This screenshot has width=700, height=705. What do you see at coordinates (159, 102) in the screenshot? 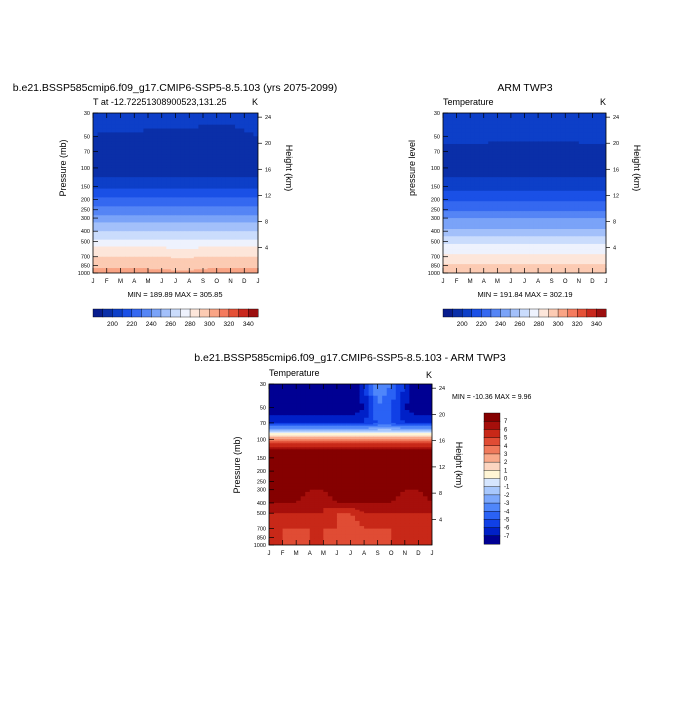
I see `panel-subtitle-left: T at -12.72251308900523,131.25` at bounding box center [159, 102].